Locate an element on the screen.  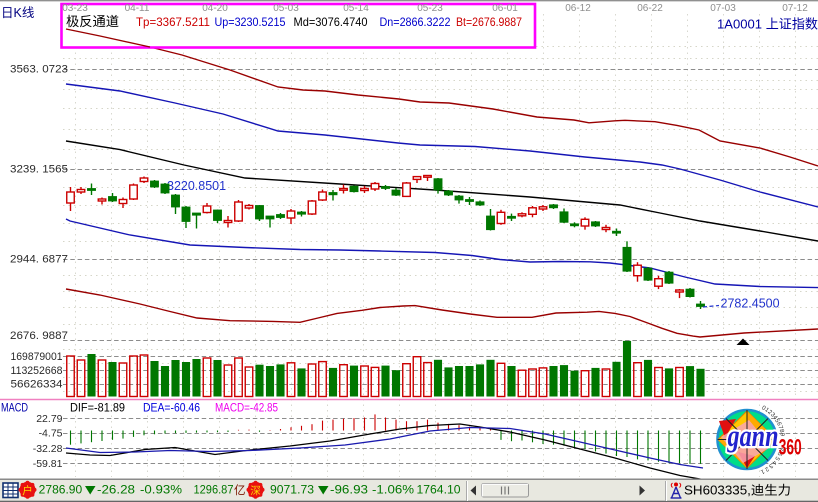
svg-text: 360 is located at coordinates (790, 447).